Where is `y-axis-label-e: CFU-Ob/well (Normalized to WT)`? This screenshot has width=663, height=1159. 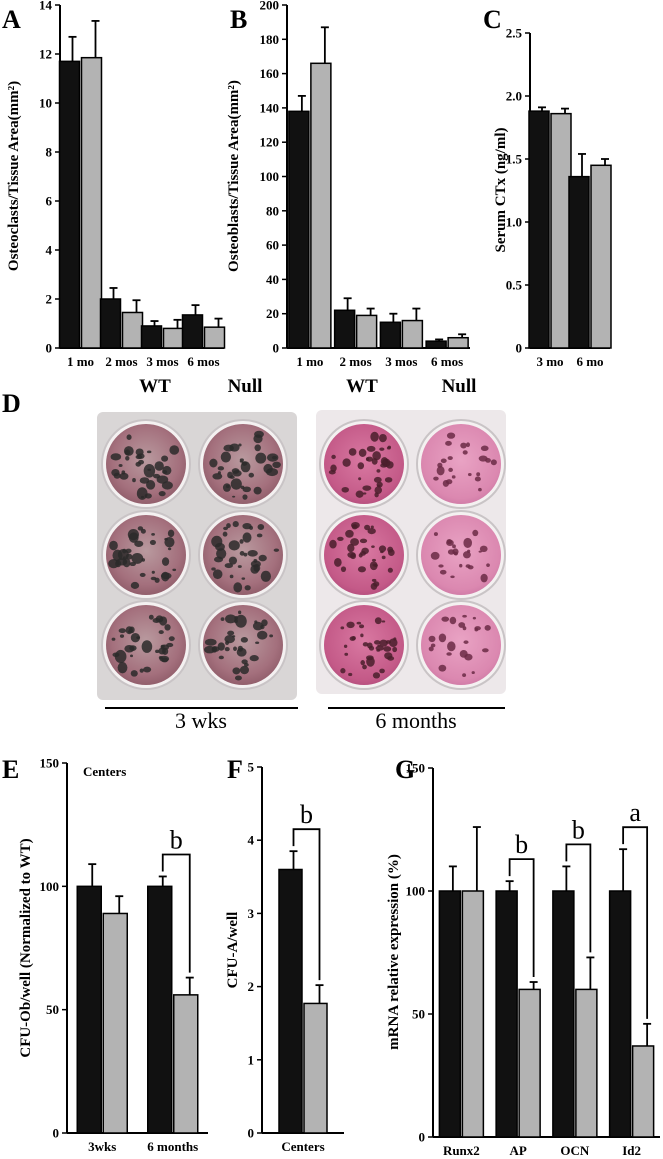 y-axis-label-e: CFU-Ob/well (Normalized to WT) is located at coordinates (26, 947).